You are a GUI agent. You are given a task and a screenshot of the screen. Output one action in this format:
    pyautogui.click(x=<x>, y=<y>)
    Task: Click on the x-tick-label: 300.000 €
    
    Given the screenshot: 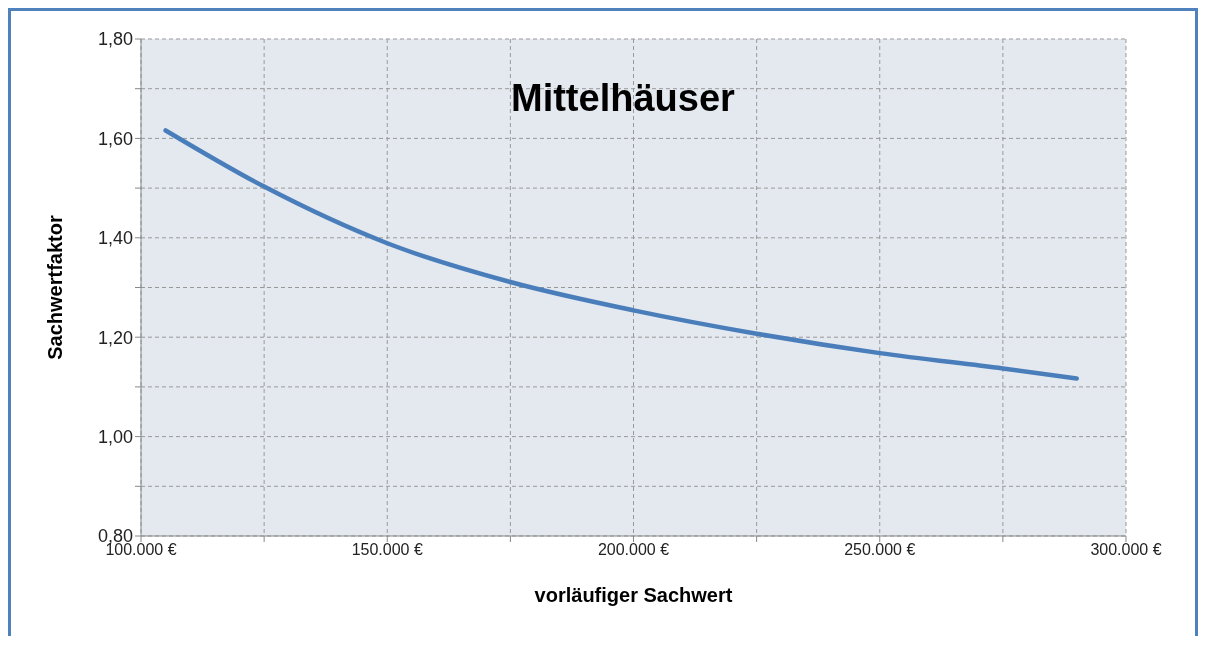 What is the action you would take?
    pyautogui.click(x=1126, y=550)
    